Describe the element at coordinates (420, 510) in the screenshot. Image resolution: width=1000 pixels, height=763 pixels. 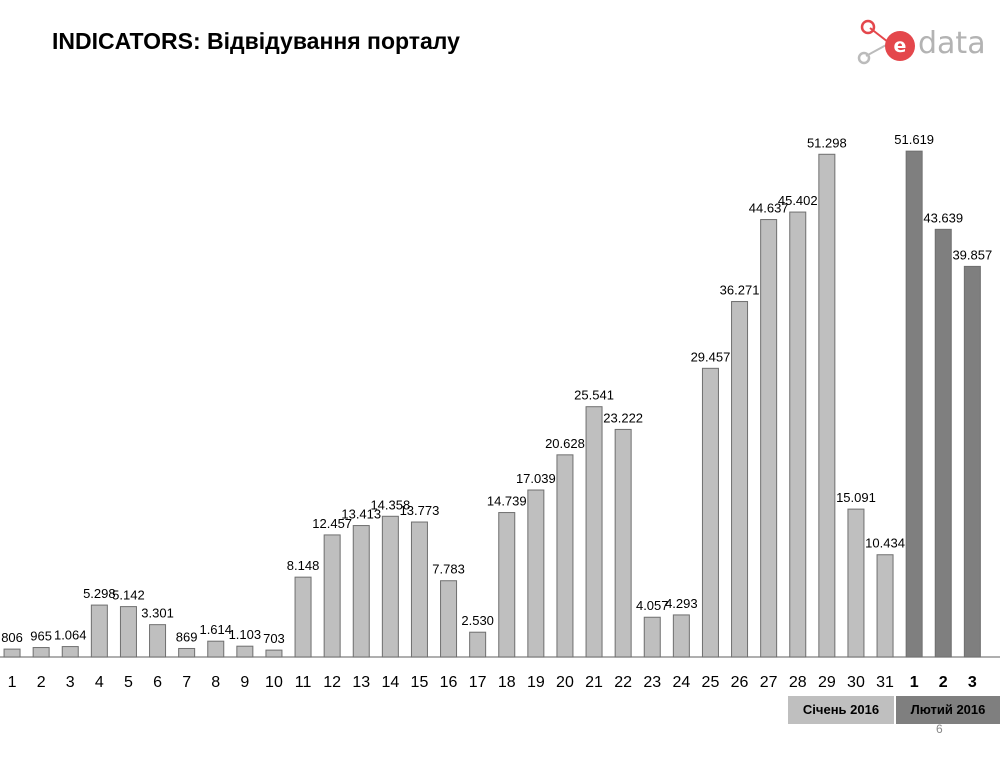
I see `data-label: 13.773` at that location.